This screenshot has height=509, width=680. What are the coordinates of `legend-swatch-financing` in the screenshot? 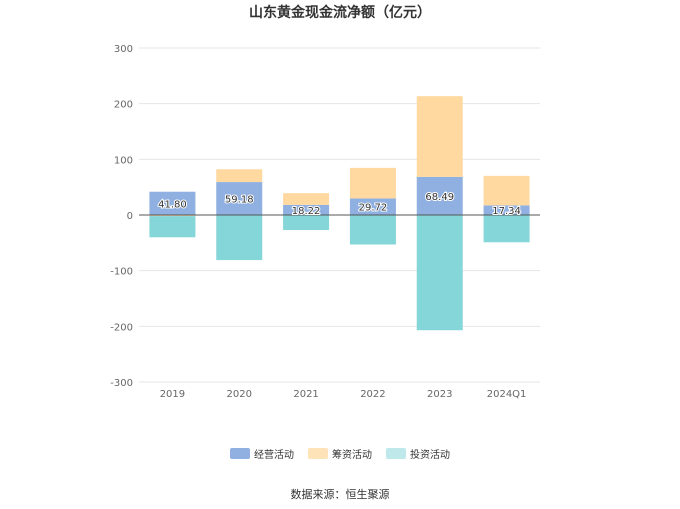 It's located at (318, 453).